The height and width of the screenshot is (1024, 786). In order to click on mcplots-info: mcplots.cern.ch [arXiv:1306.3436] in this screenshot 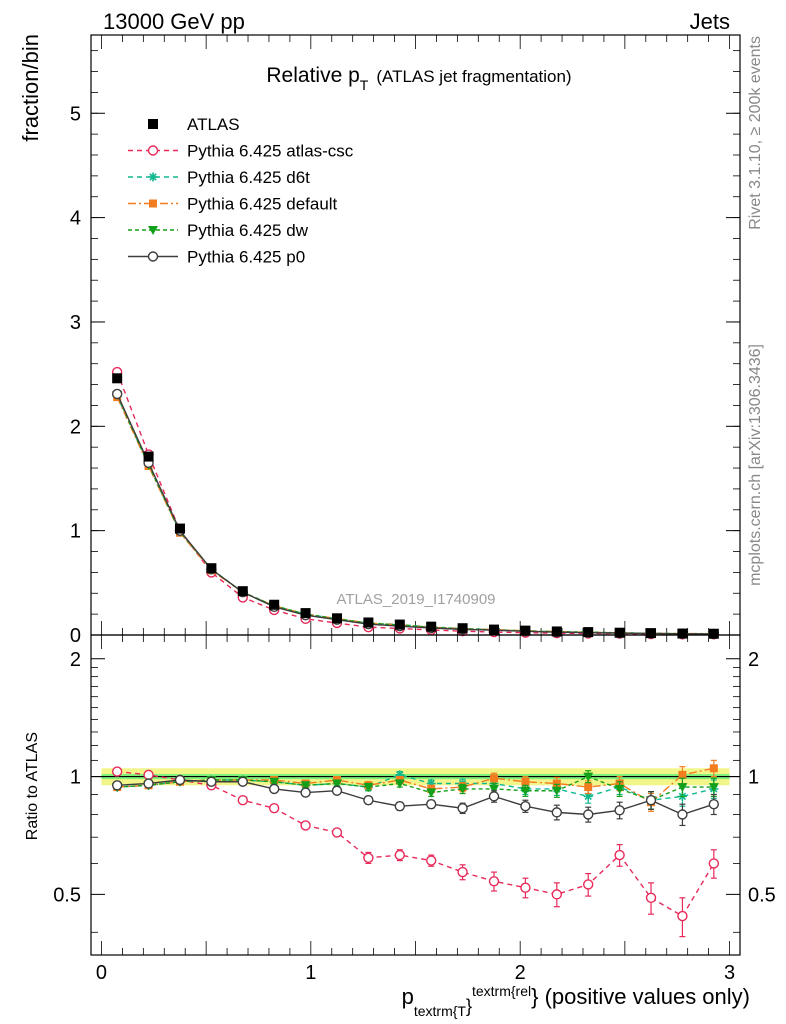, I will do `click(755, 465)`.